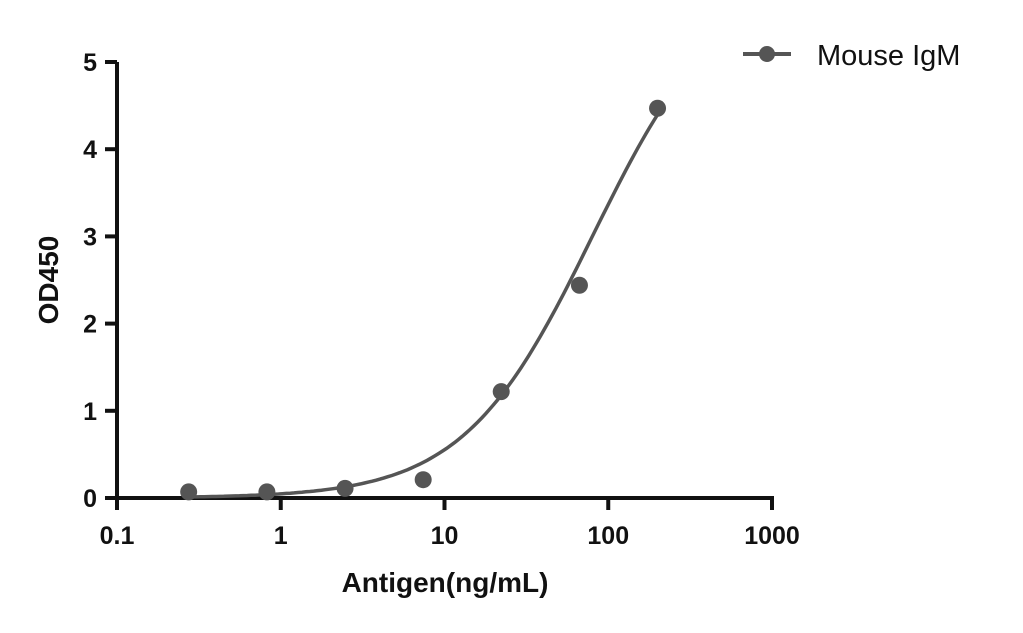 Image resolution: width=1023 pixels, height=633 pixels. I want to click on y-tick-label: 0, so click(90, 499).